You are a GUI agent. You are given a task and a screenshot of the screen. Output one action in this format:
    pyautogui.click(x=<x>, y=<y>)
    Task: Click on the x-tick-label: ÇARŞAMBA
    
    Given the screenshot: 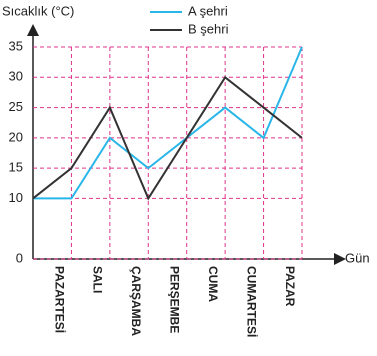 What is the action you would take?
    pyautogui.click(x=136, y=301)
    